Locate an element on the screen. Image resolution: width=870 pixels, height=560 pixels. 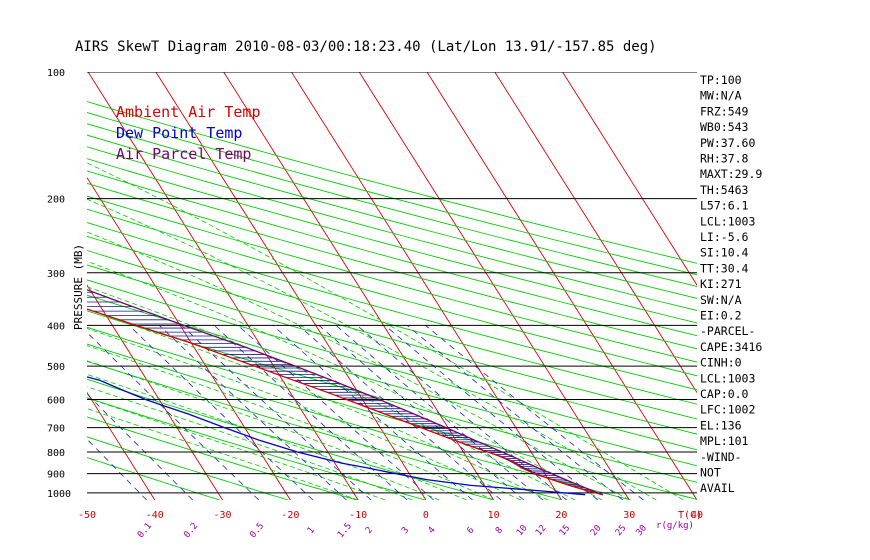
stability-index: AVAIL is located at coordinates (717, 488).